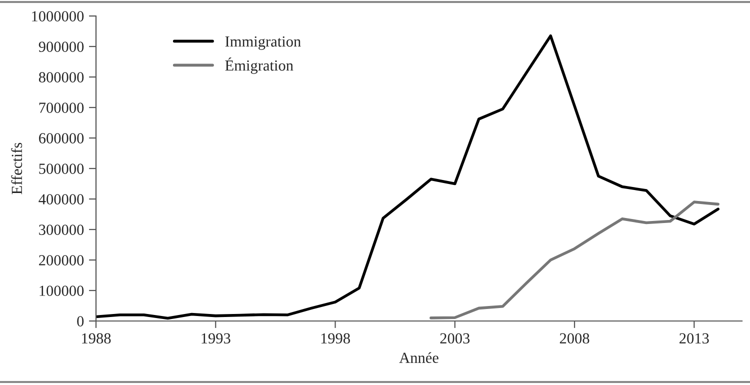  What do you see at coordinates (96, 338) in the screenshot?
I see `x-tick-label: 1988` at bounding box center [96, 338].